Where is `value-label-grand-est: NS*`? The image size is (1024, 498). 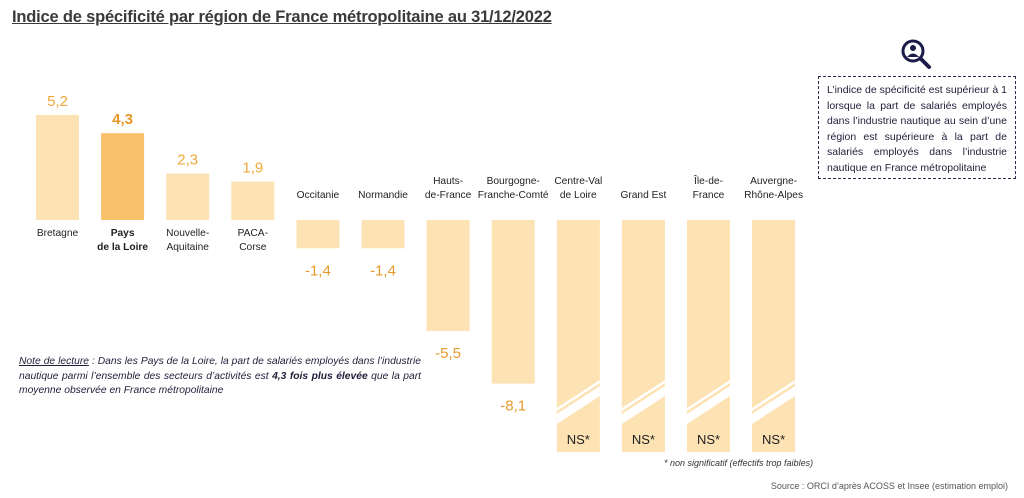
value-label-grand-est: NS* is located at coordinates (643, 439).